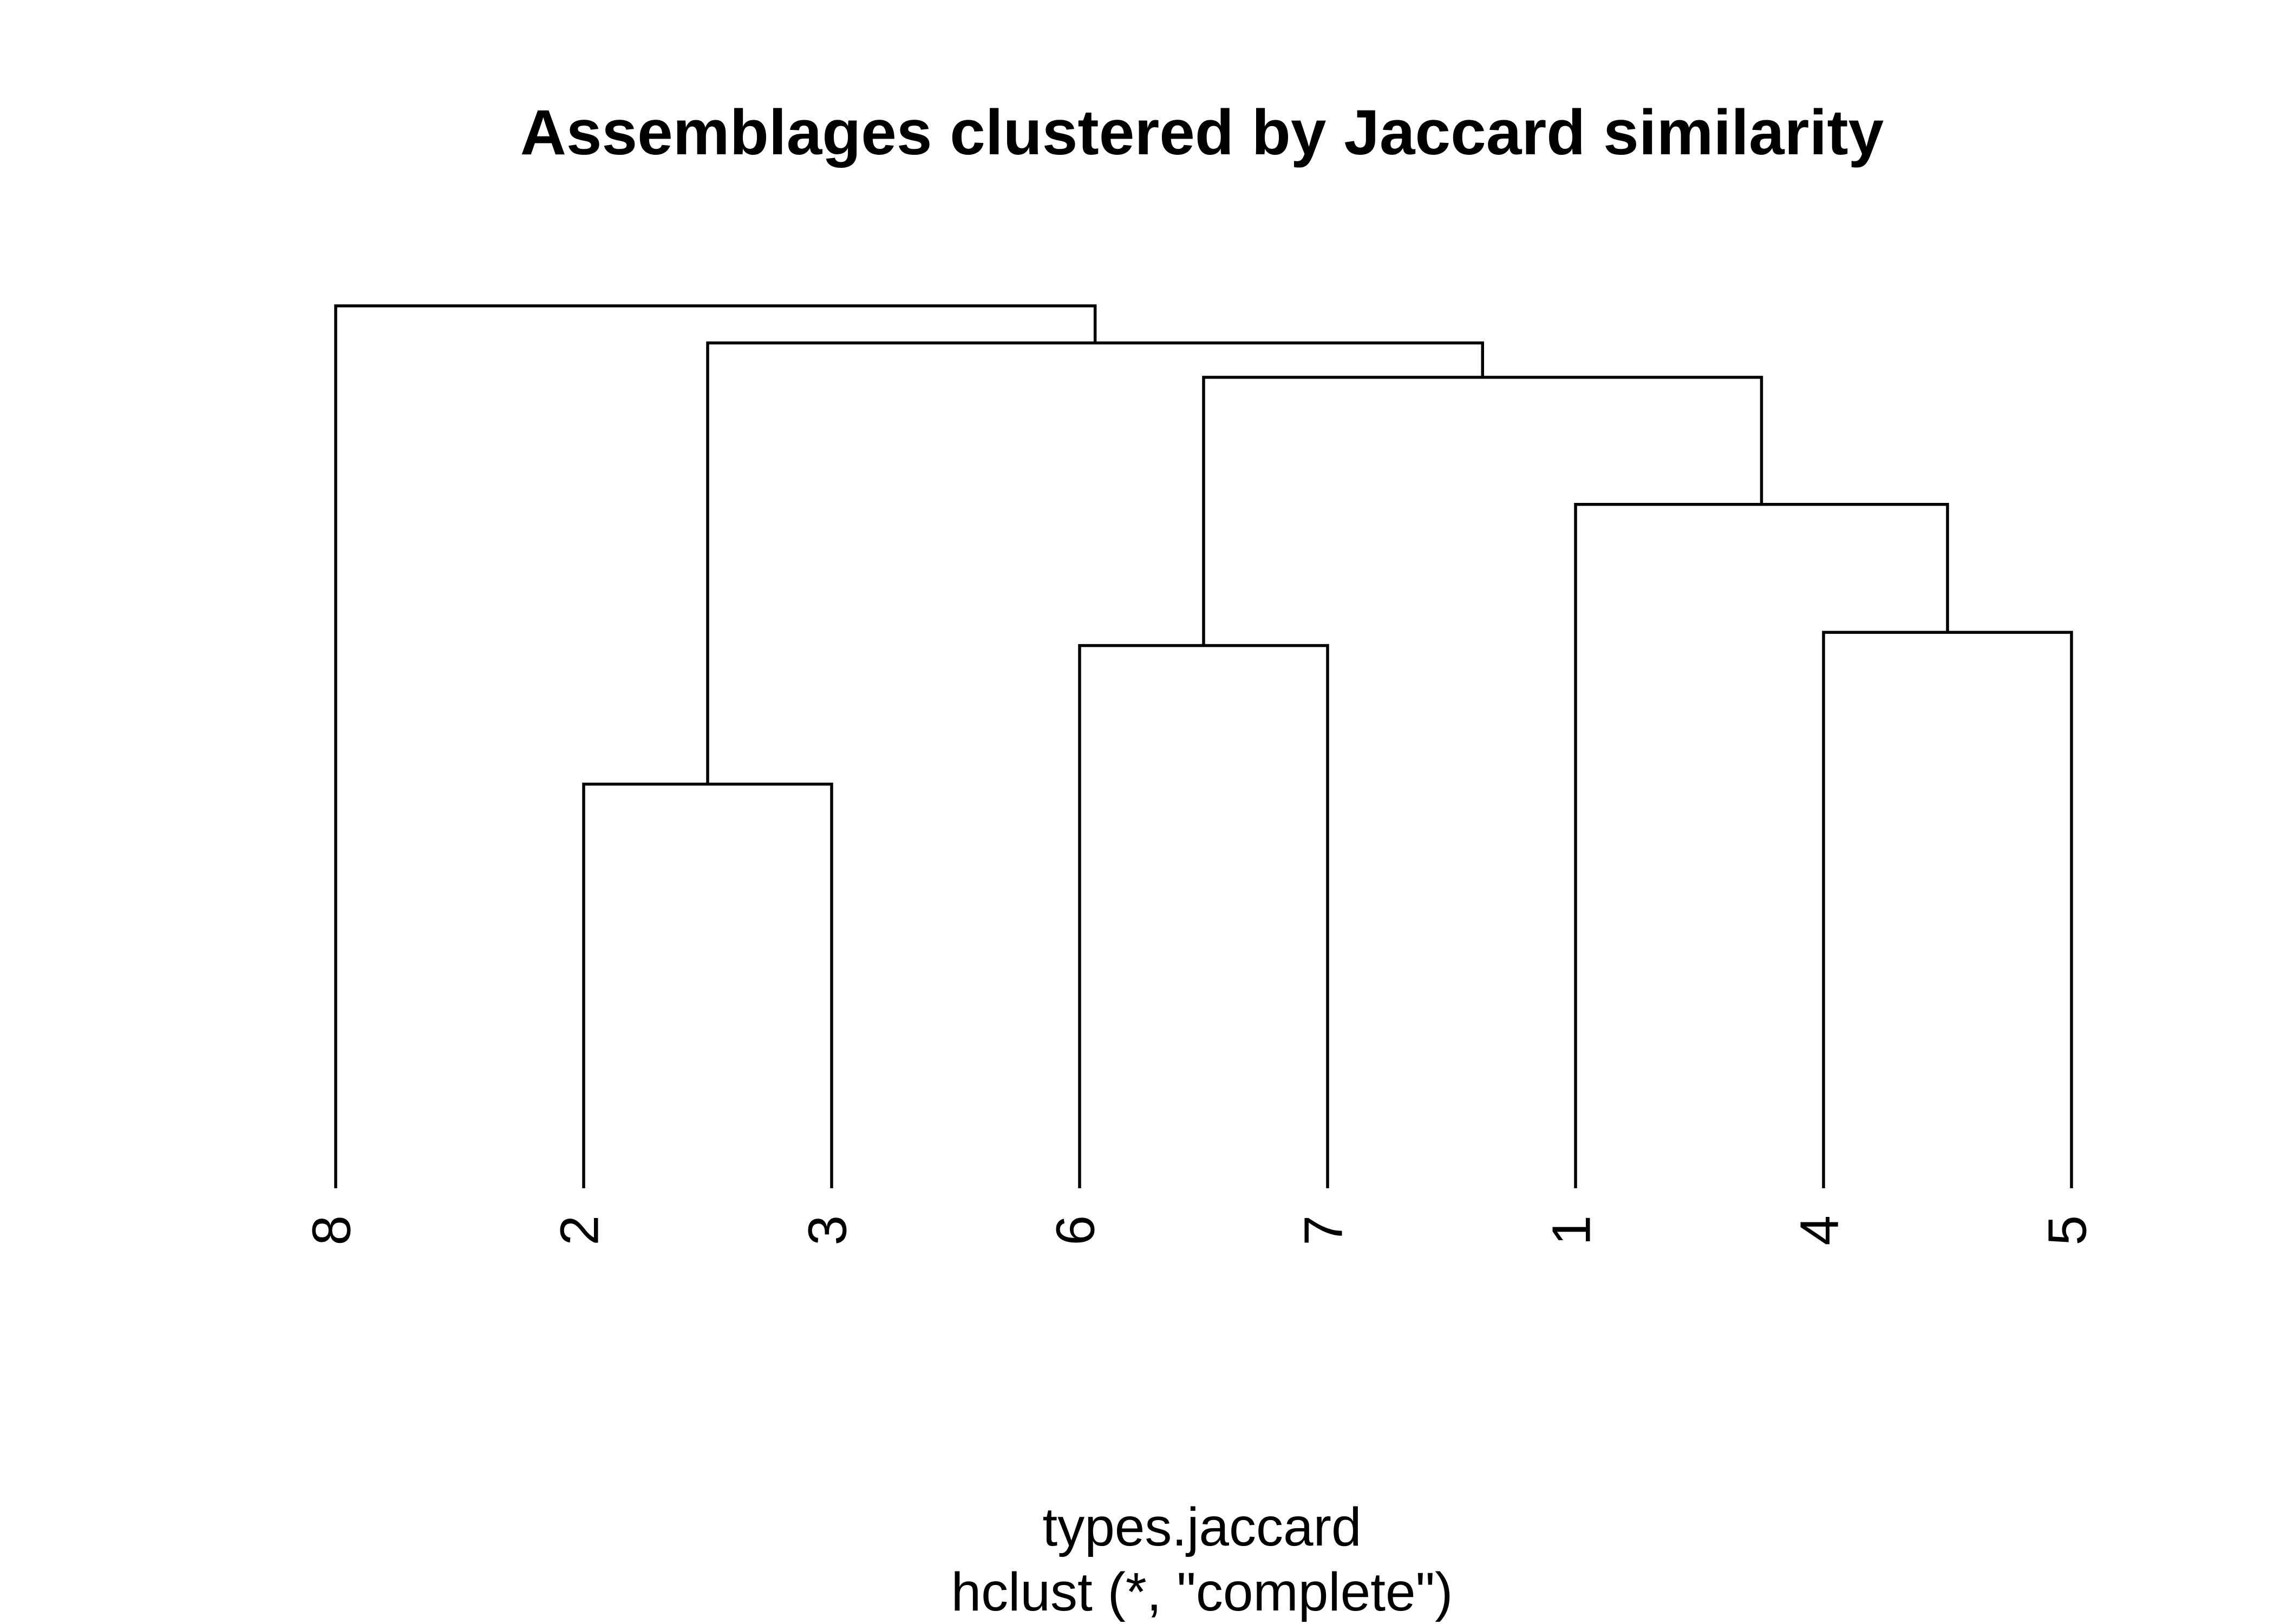  What do you see at coordinates (332, 1230) in the screenshot?
I see `leaf-label-8: 8` at bounding box center [332, 1230].